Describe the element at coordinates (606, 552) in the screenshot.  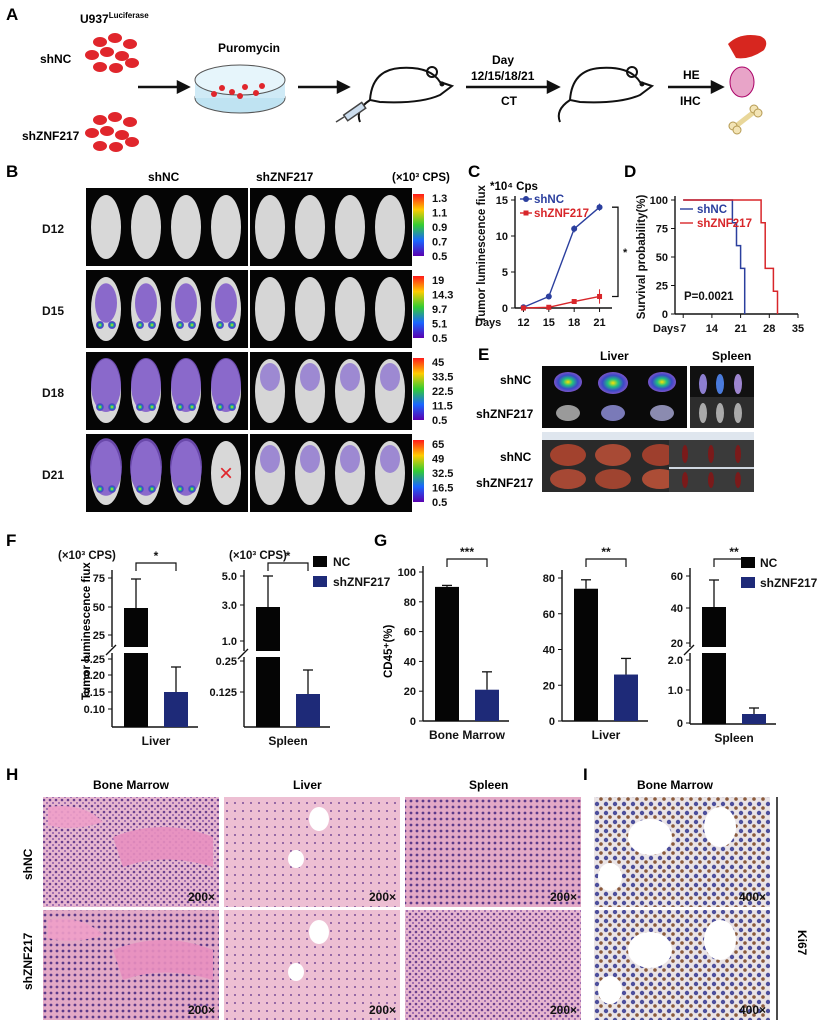
I see `significance-mark: **` at that location.